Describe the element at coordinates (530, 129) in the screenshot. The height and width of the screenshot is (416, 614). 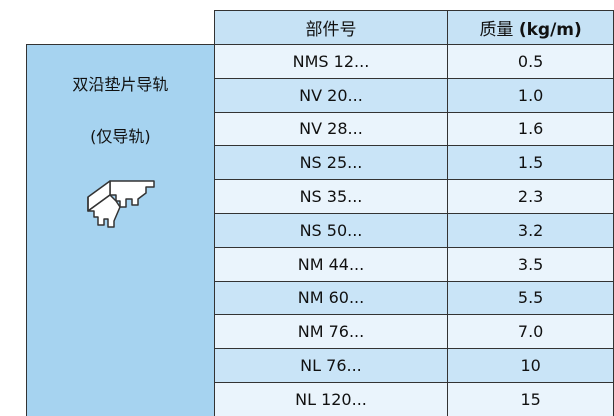
I see `mass-cell: 1.6` at that location.